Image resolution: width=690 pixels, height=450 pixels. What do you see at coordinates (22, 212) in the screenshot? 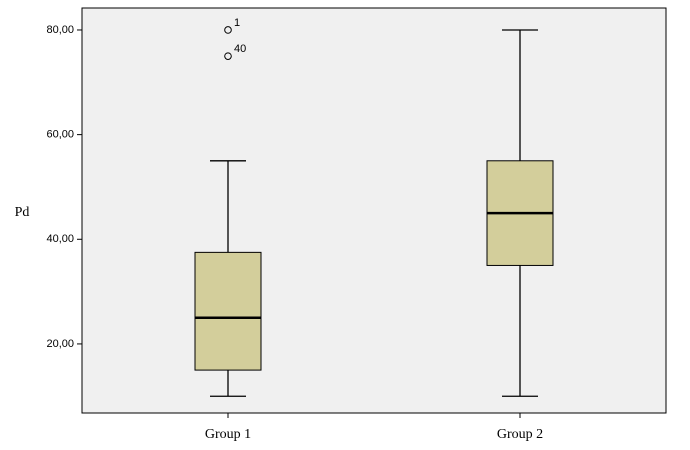
I see `y-axis-label: Pd` at bounding box center [22, 212].